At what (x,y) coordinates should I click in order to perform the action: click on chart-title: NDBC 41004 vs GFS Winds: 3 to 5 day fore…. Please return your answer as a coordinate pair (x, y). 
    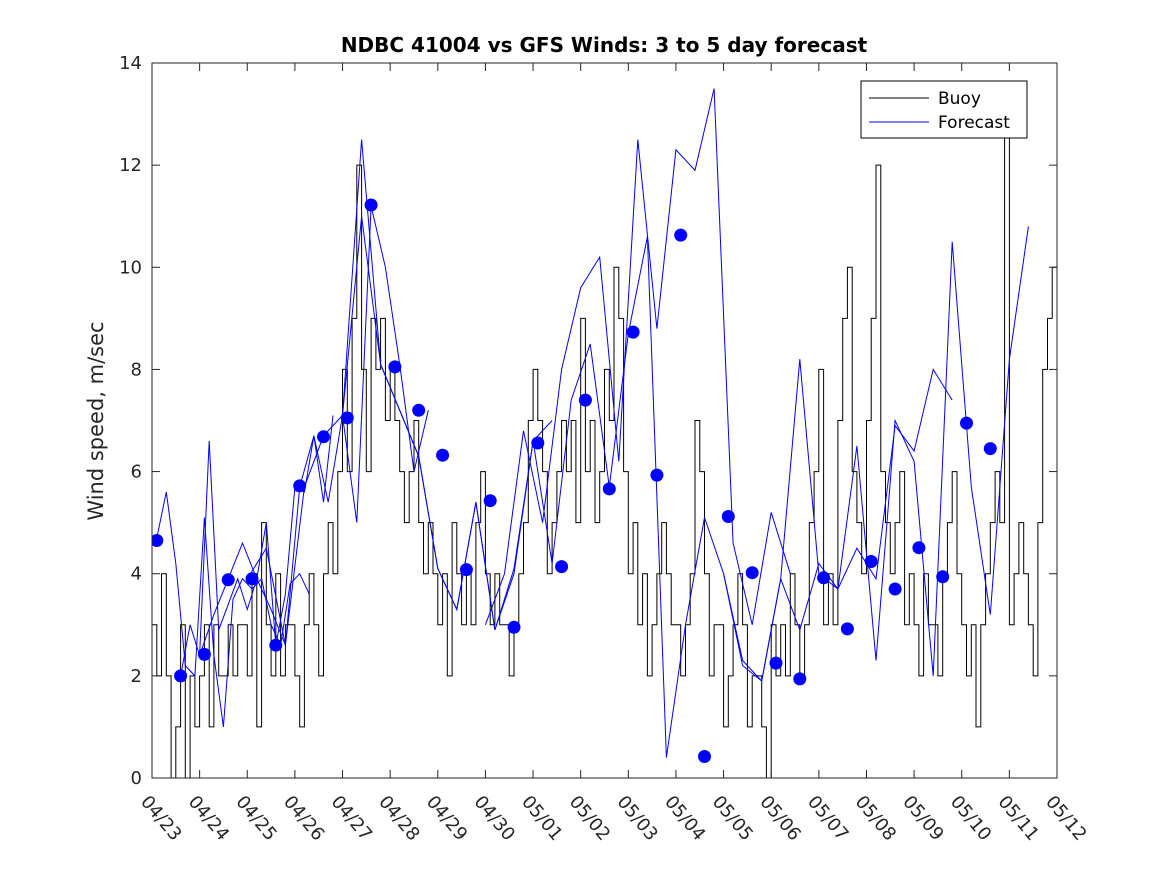
    Looking at the image, I should click on (604, 45).